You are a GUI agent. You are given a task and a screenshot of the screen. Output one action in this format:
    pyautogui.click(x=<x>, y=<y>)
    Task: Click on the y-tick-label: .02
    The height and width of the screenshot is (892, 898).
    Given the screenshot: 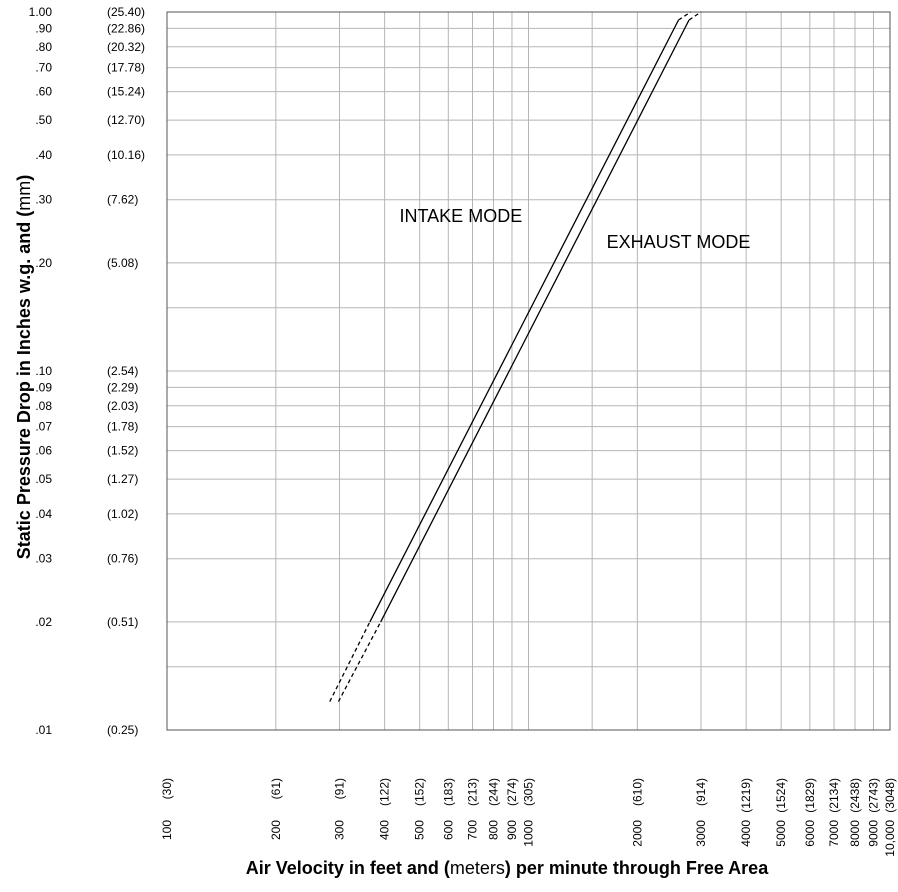 What is the action you would take?
    pyautogui.click(x=43, y=622)
    